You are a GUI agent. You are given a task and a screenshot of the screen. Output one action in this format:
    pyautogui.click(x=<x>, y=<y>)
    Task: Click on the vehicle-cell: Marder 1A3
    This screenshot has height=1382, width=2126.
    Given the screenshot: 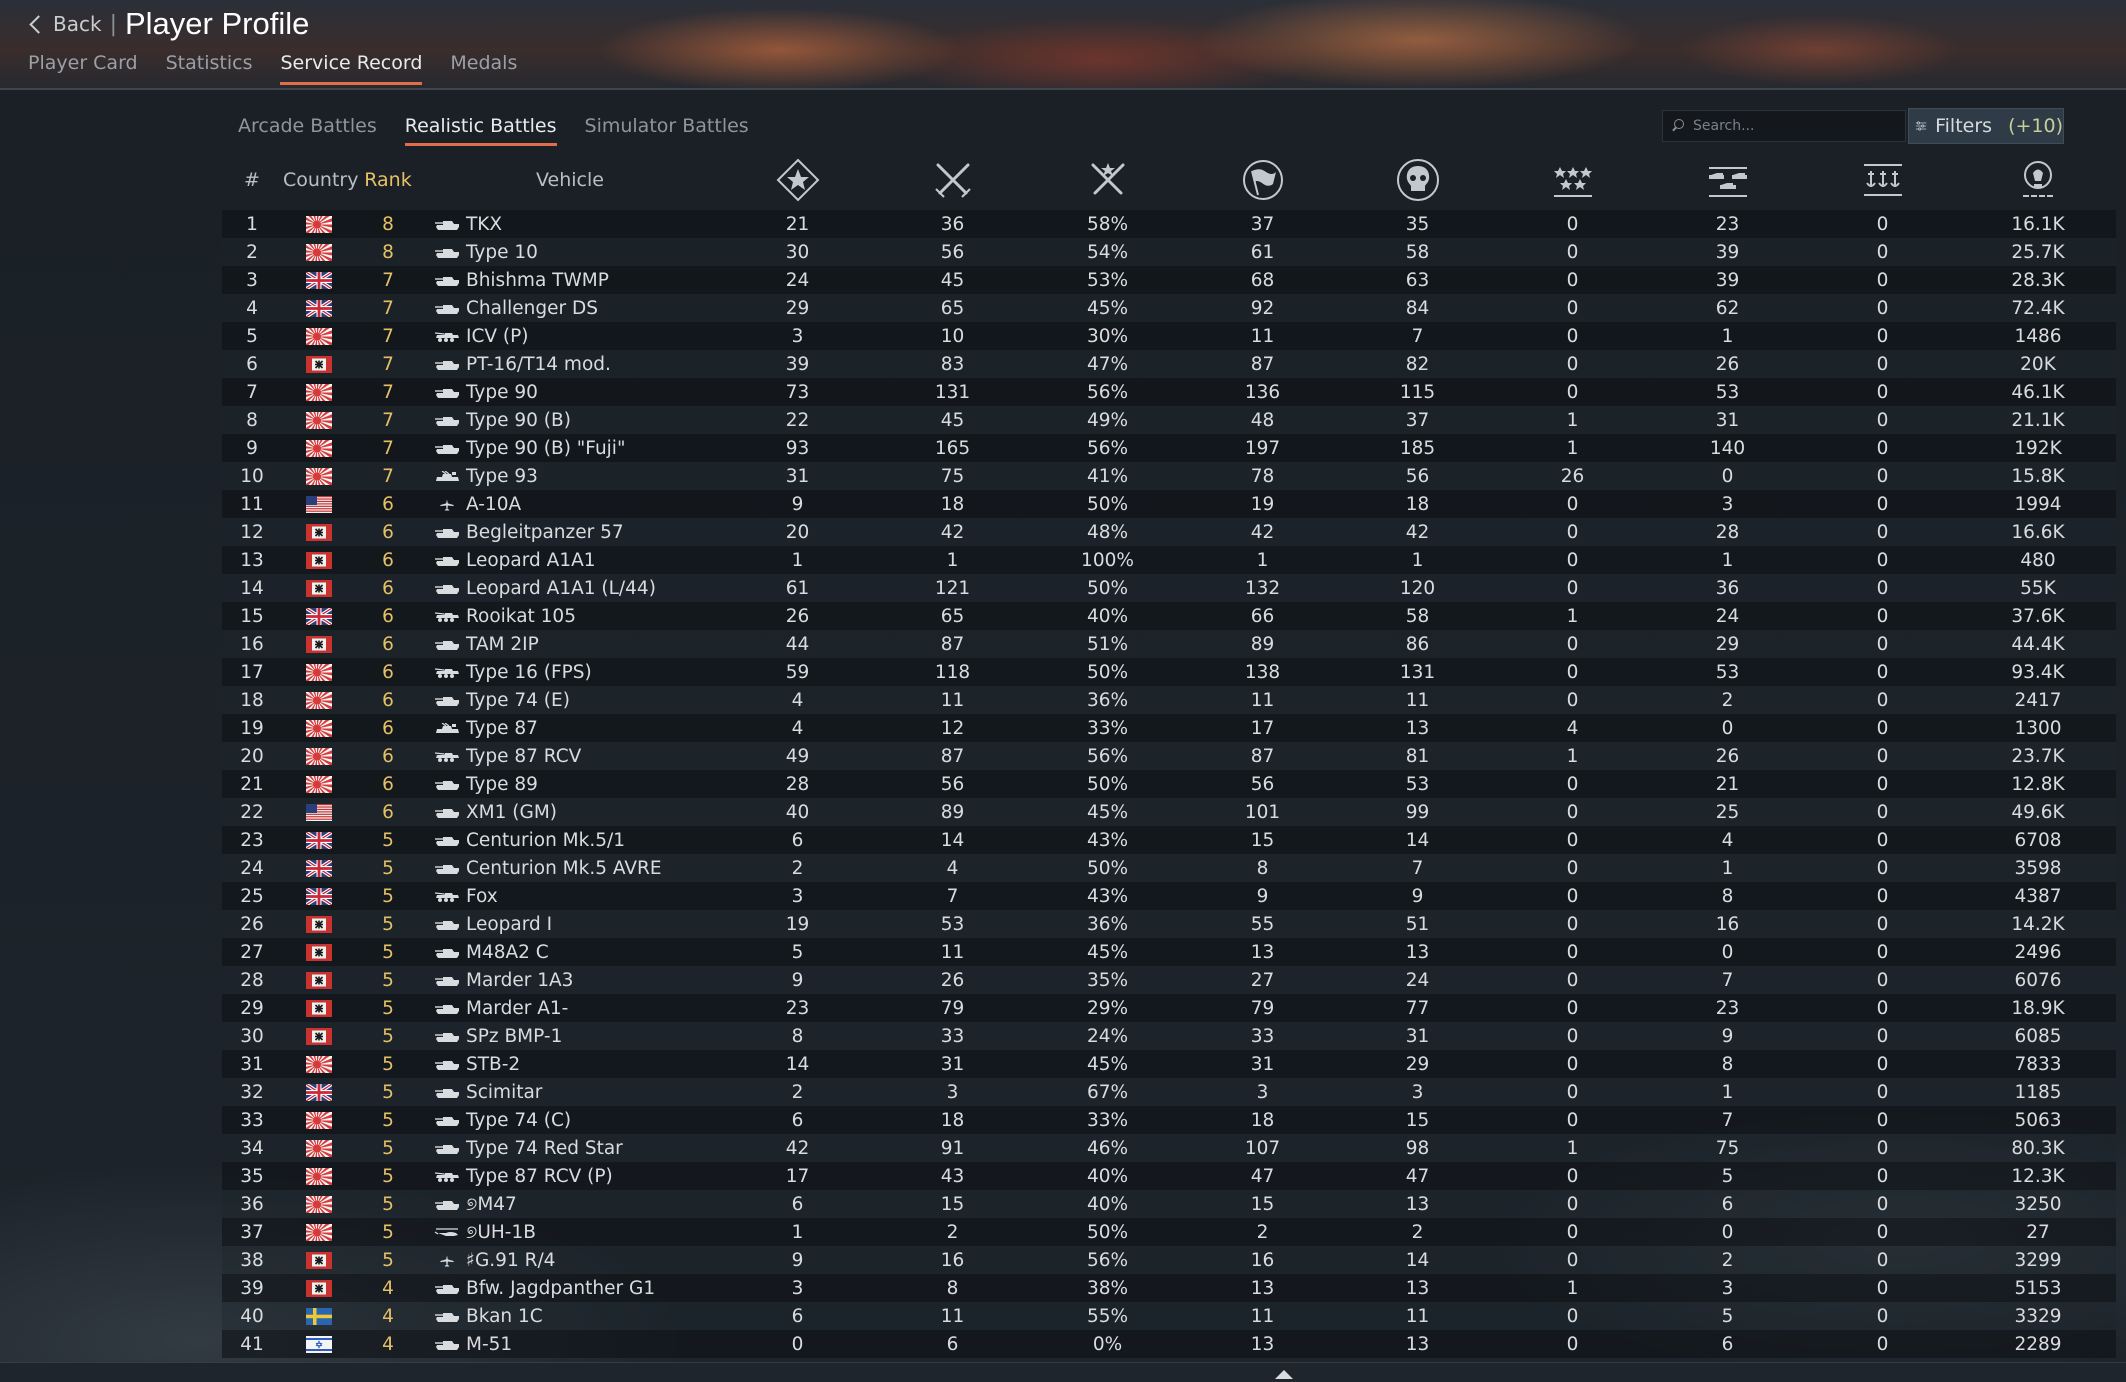 What is the action you would take?
    pyautogui.click(x=570, y=980)
    